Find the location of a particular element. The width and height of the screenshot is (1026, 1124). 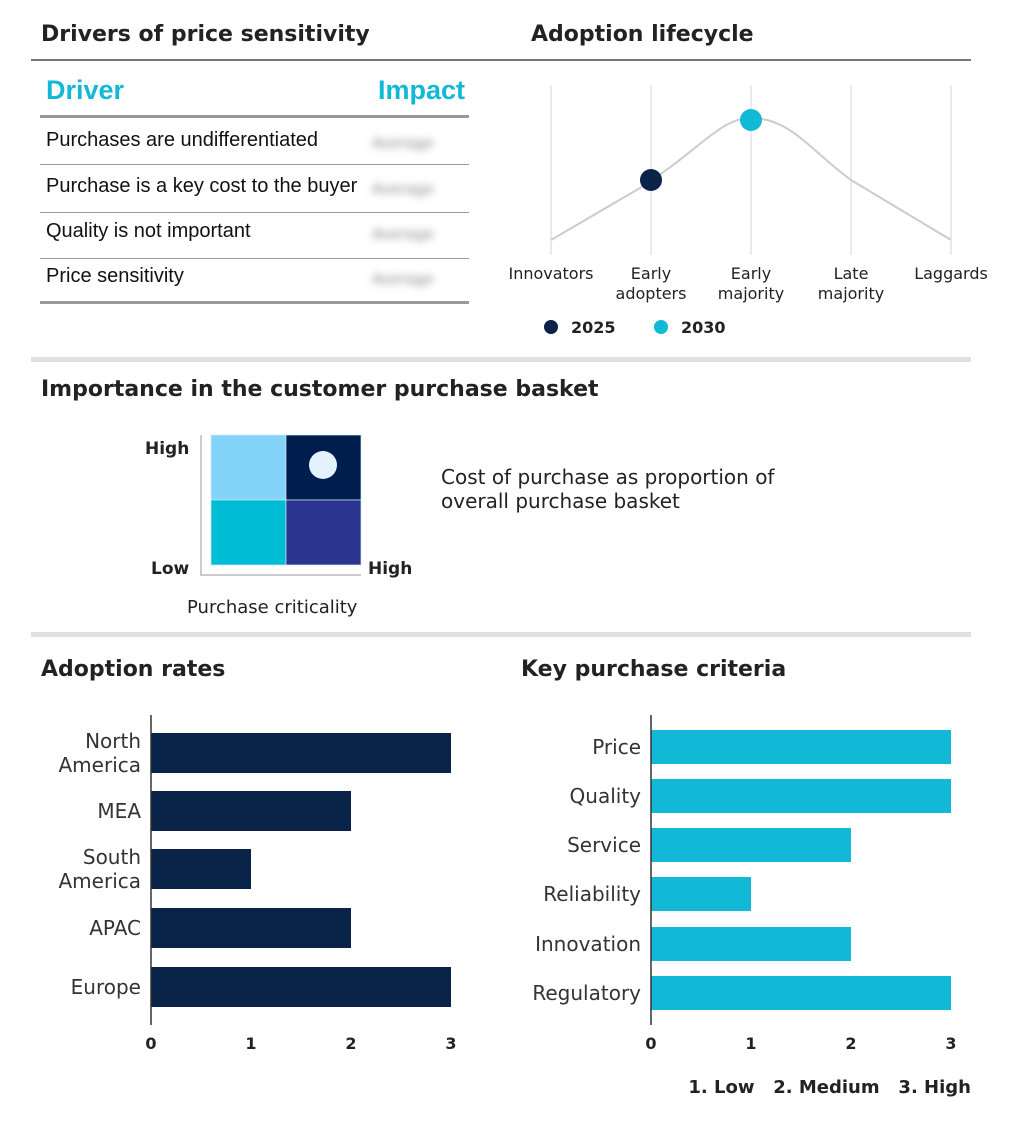

bar-price is located at coordinates (801, 747).